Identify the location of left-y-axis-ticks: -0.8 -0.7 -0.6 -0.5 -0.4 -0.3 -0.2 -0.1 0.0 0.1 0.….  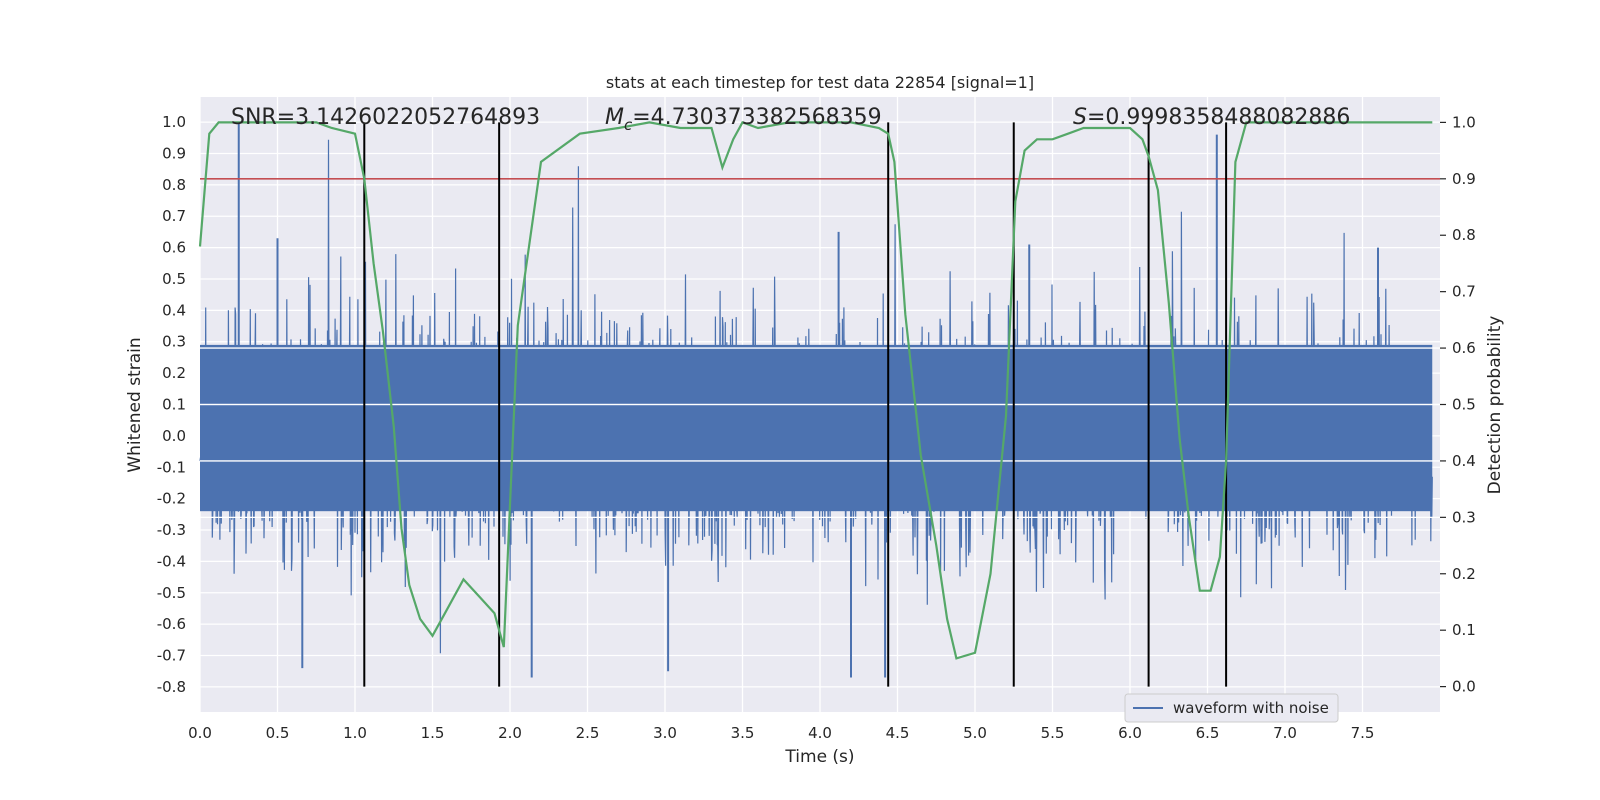
(171, 404).